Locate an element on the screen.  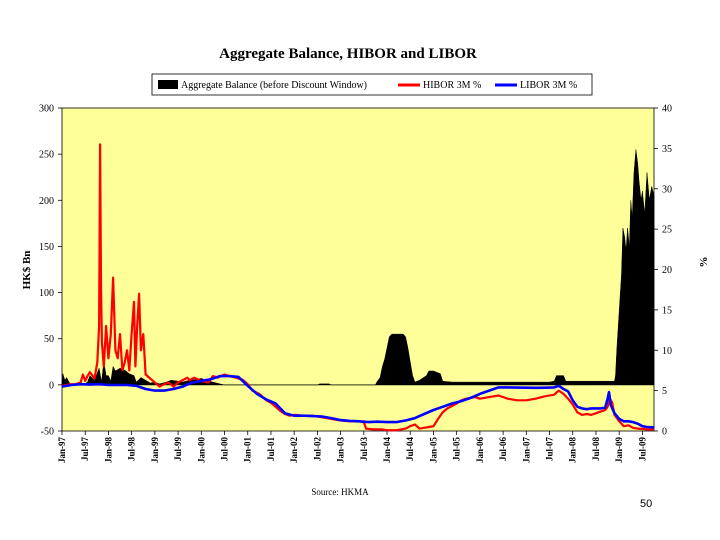
x-tick-label: Jul-07 is located at coordinates (550, 449).